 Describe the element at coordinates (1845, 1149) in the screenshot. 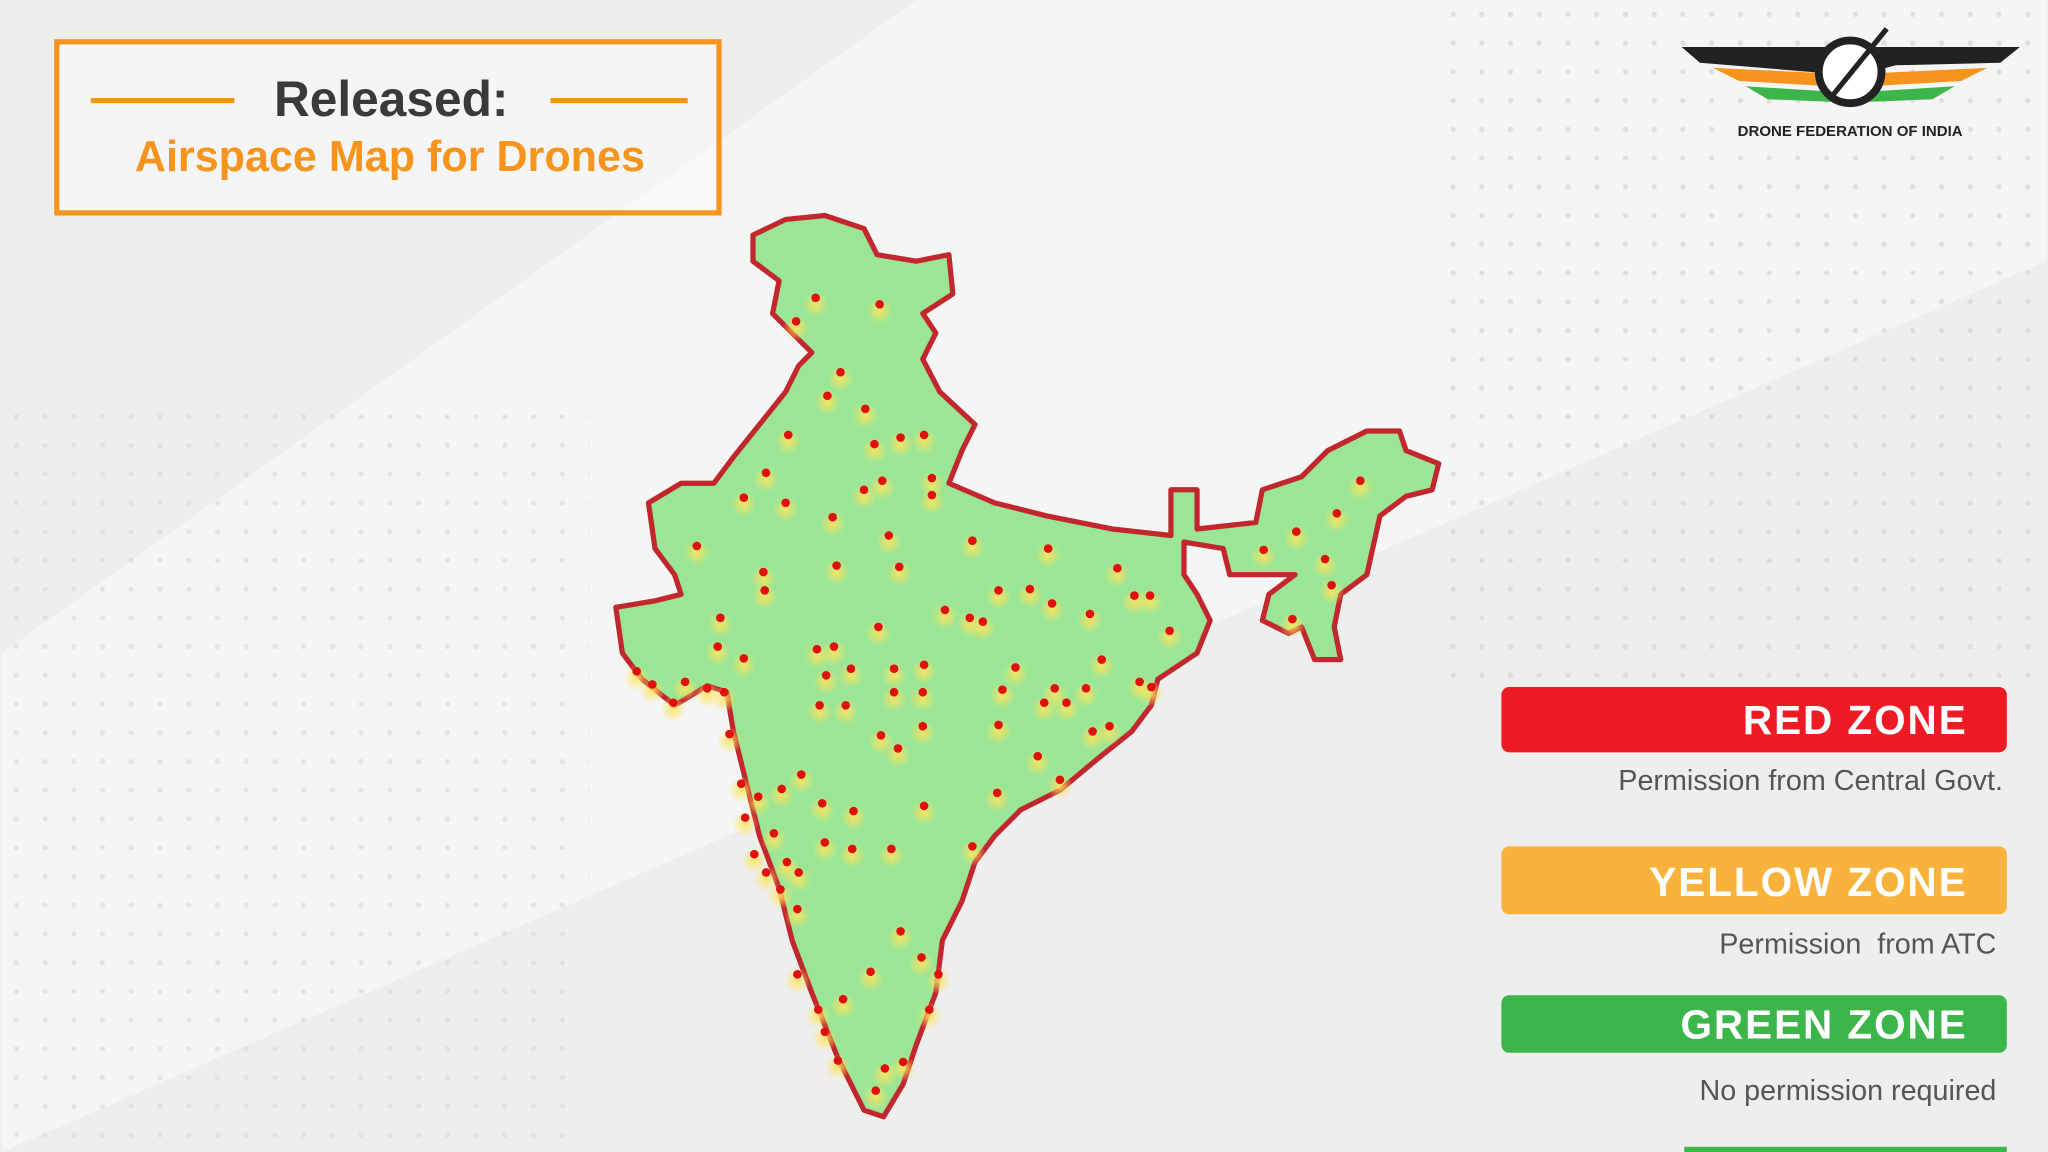

I see `zone-bar` at that location.